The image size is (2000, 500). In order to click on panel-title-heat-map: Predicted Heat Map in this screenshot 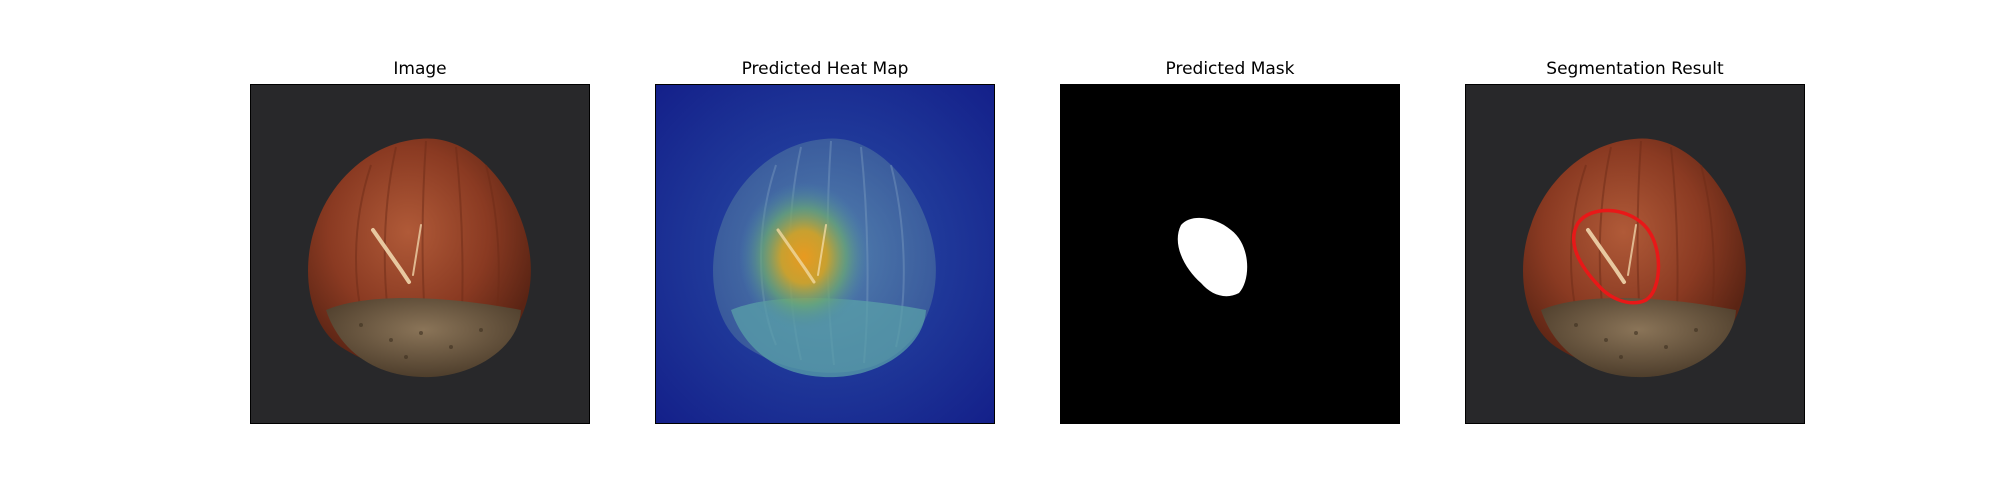, I will do `click(825, 69)`.